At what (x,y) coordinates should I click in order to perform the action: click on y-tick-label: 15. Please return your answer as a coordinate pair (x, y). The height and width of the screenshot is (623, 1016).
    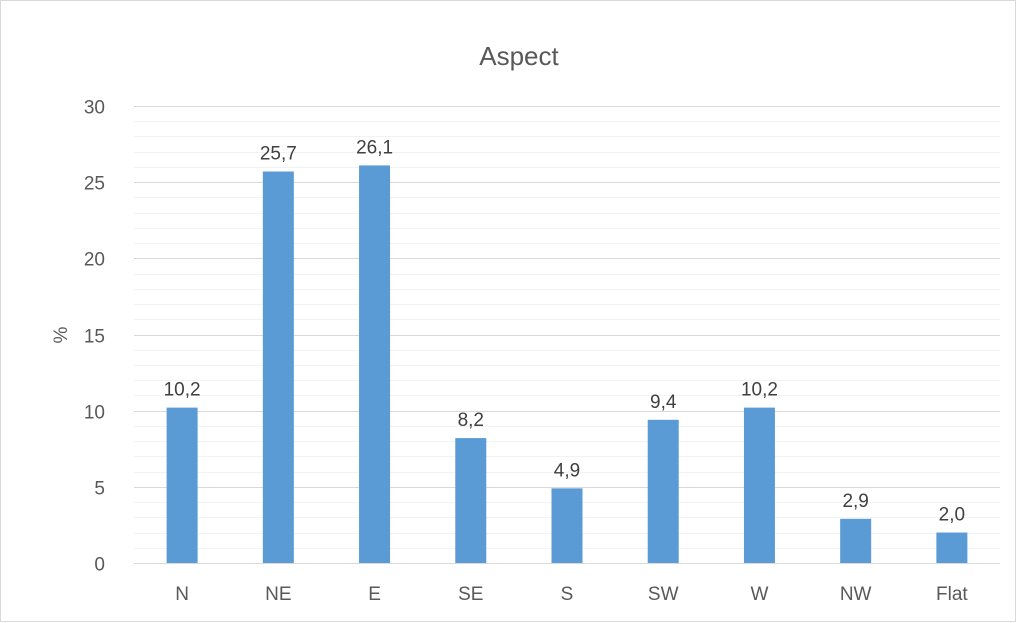
    Looking at the image, I should click on (94, 337).